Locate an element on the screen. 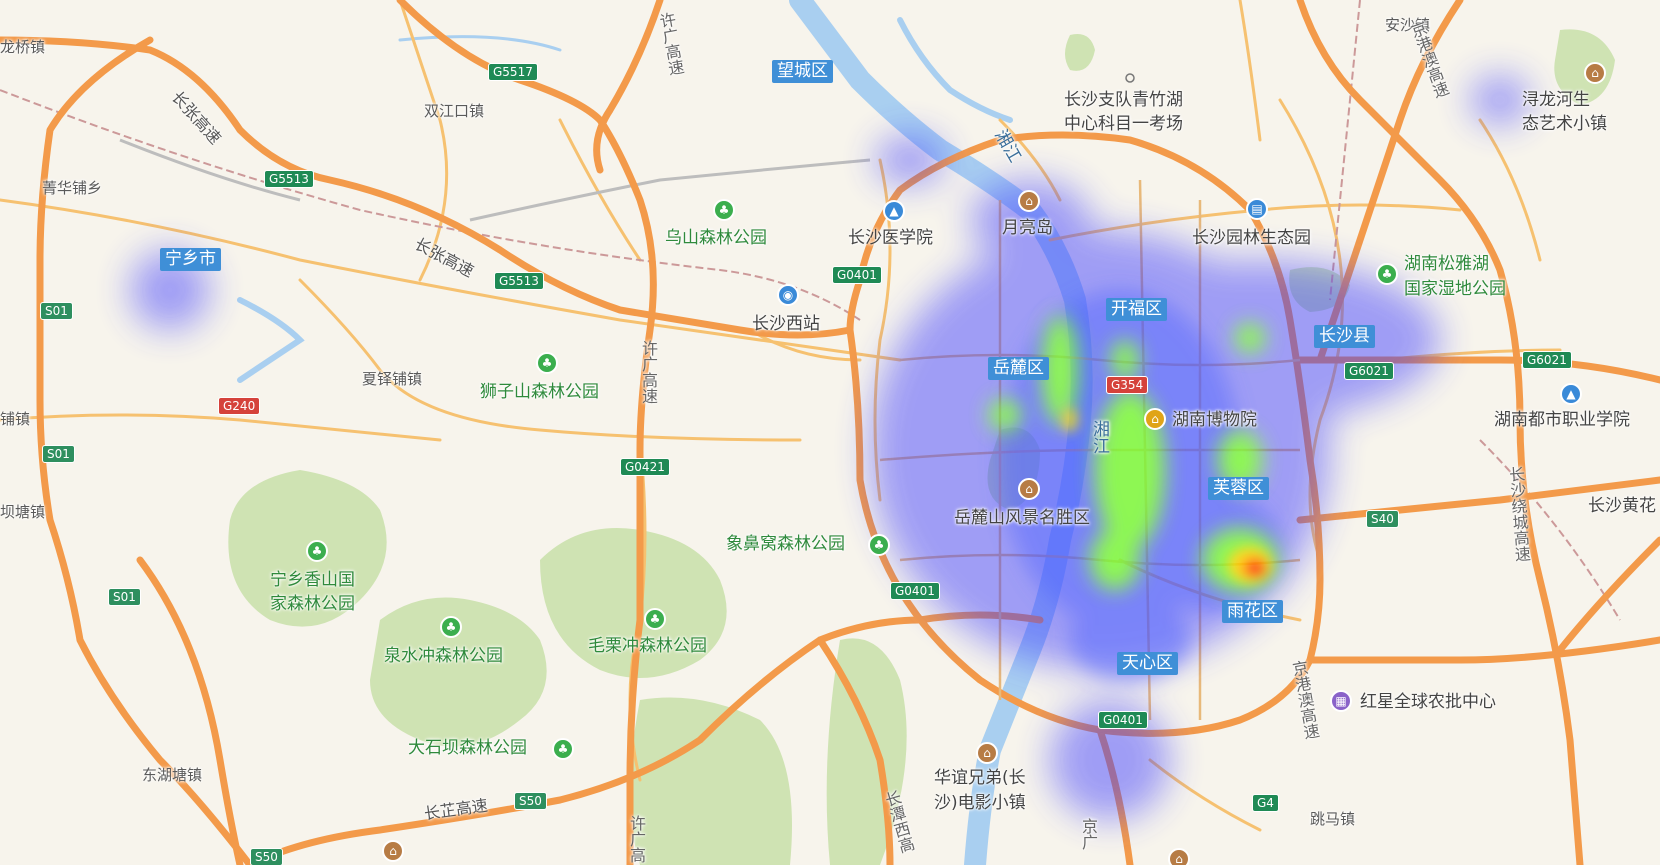  poi-zhidui-line1: 长沙支队青竹湖 is located at coordinates (1123, 100).